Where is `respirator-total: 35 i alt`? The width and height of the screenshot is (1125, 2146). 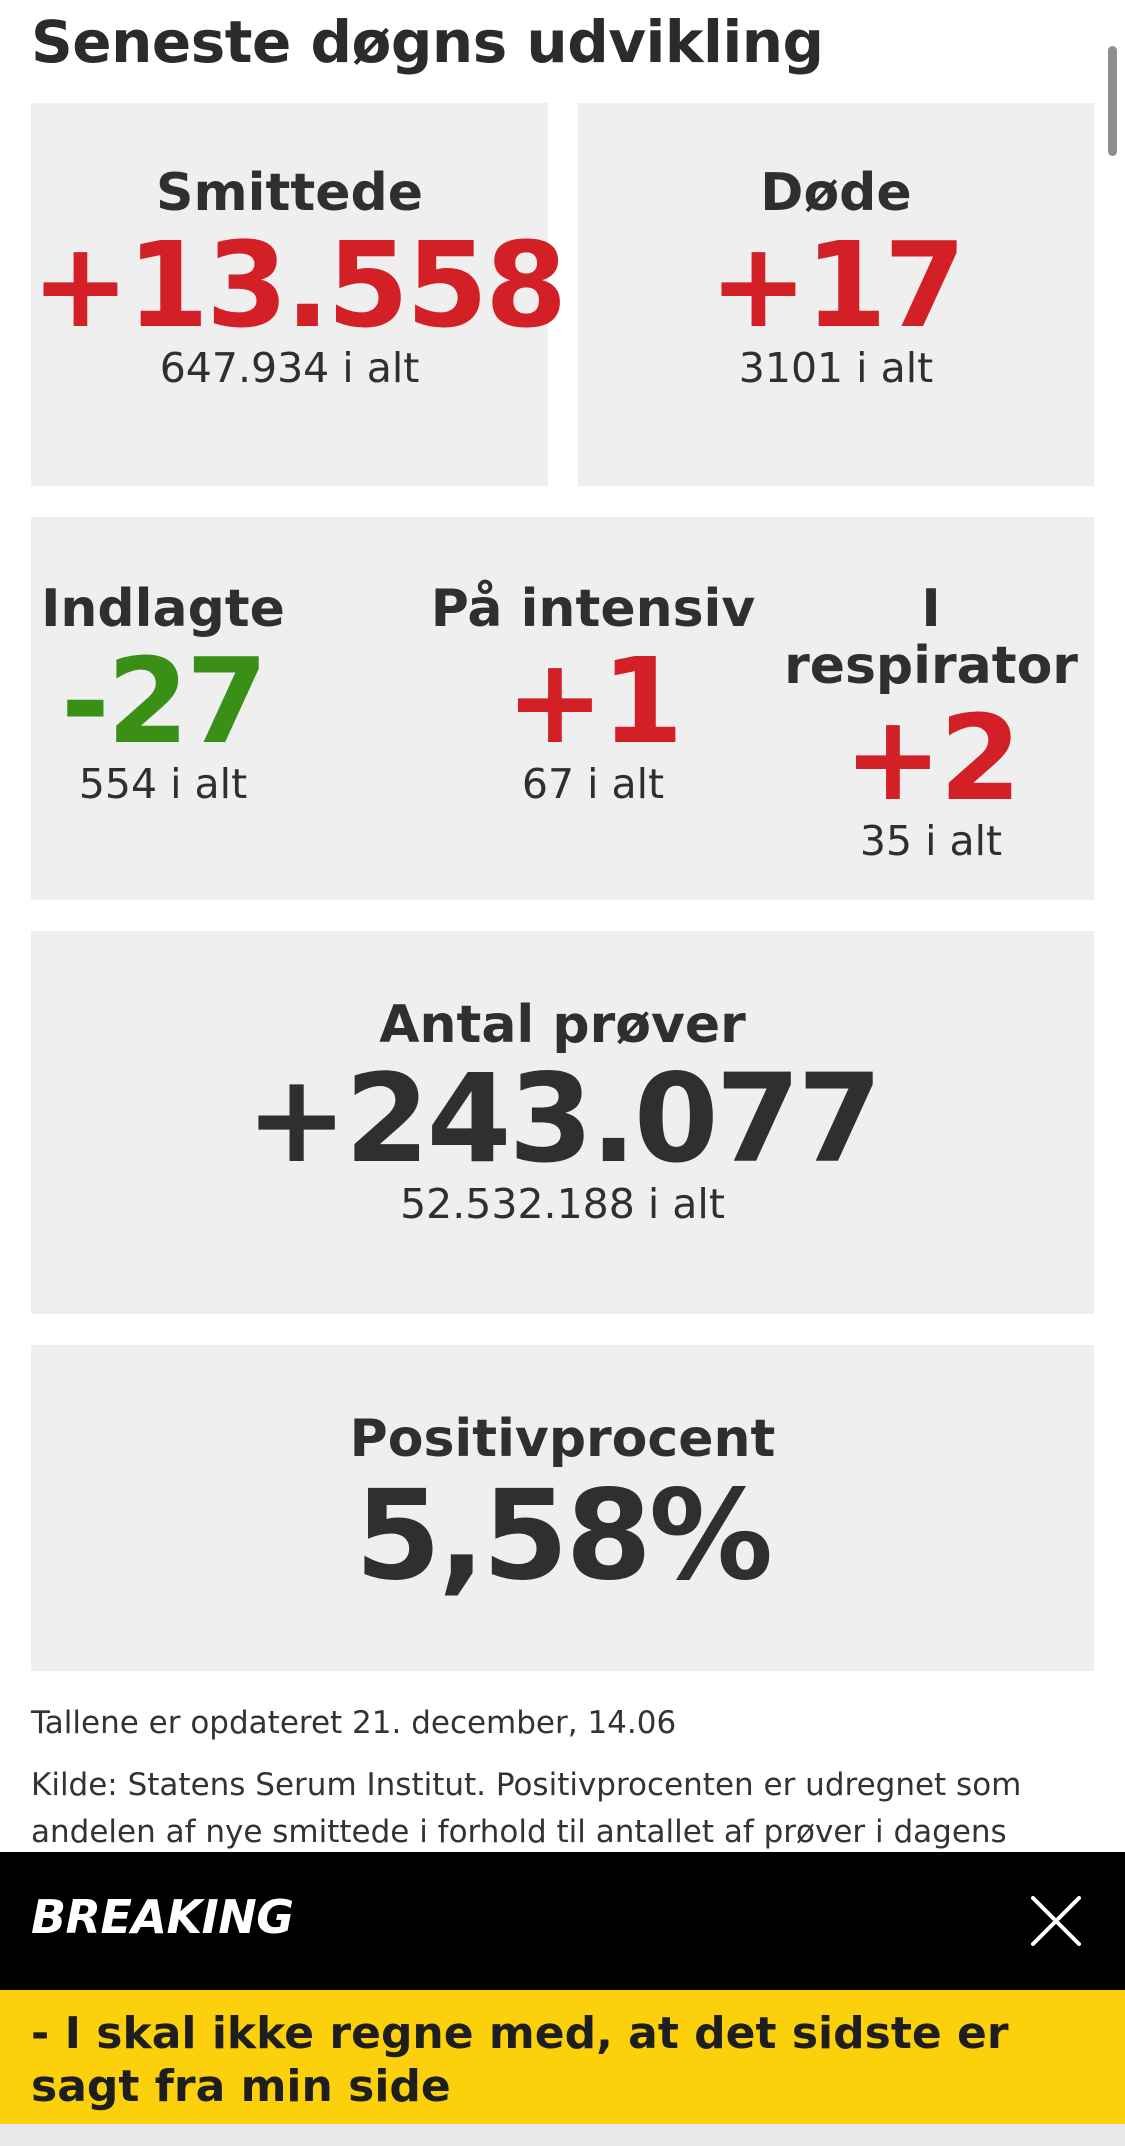
respirator-total: 35 i alt is located at coordinates (931, 841).